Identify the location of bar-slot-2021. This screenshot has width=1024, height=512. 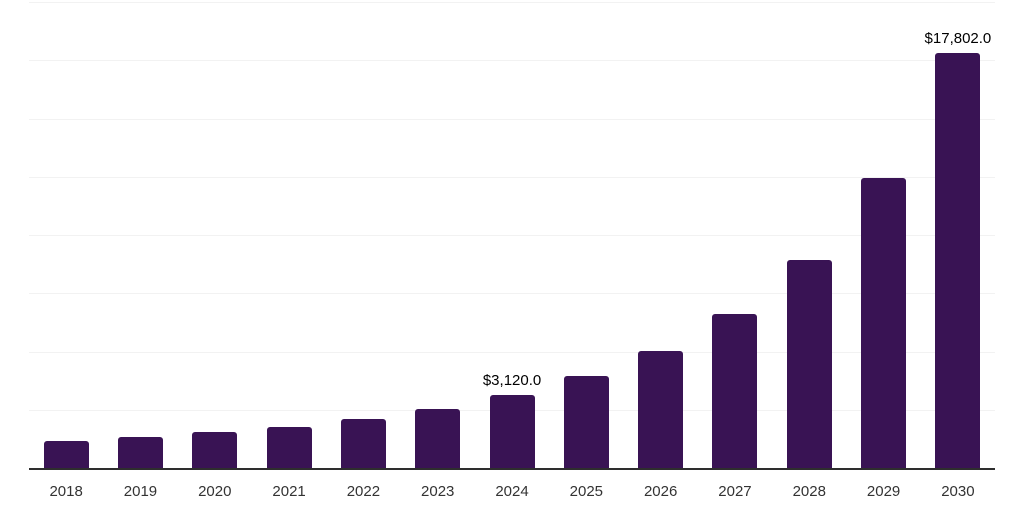
(289, 235).